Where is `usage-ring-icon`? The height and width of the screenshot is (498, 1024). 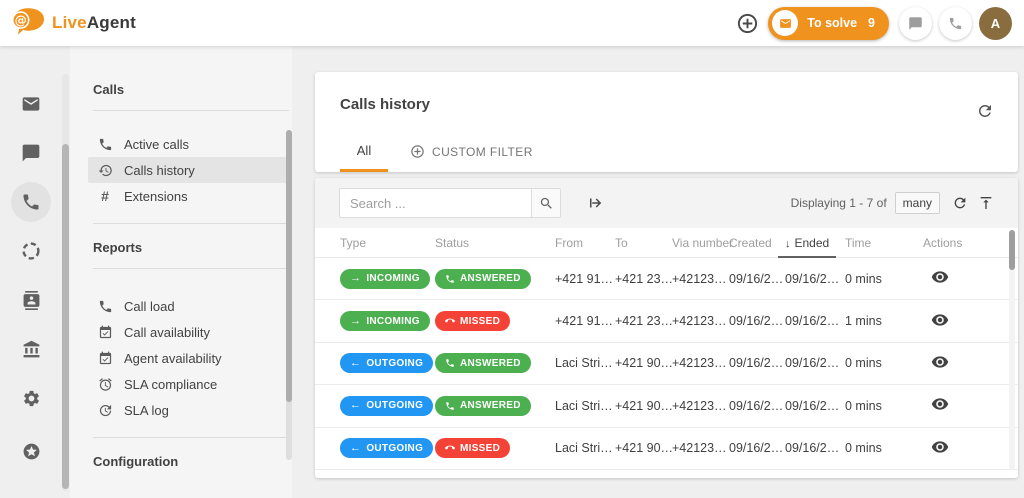
usage-ring-icon is located at coordinates (31, 251).